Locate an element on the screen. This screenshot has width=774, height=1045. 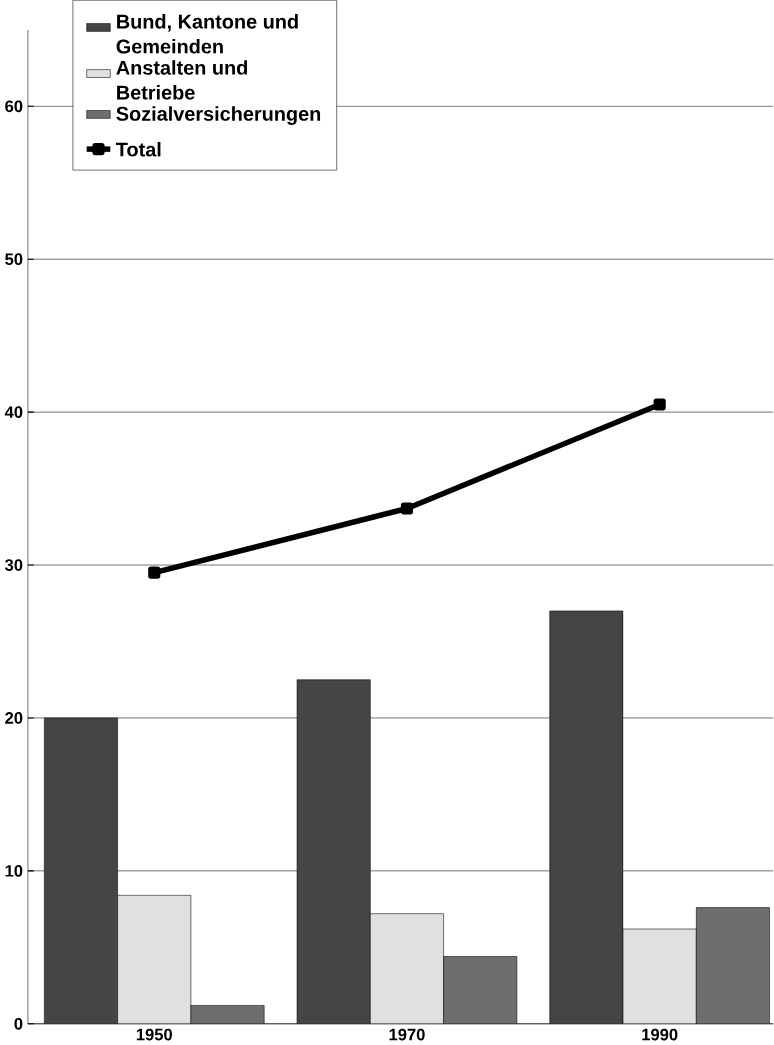
y-tick-label: 20 is located at coordinates (14, 718).